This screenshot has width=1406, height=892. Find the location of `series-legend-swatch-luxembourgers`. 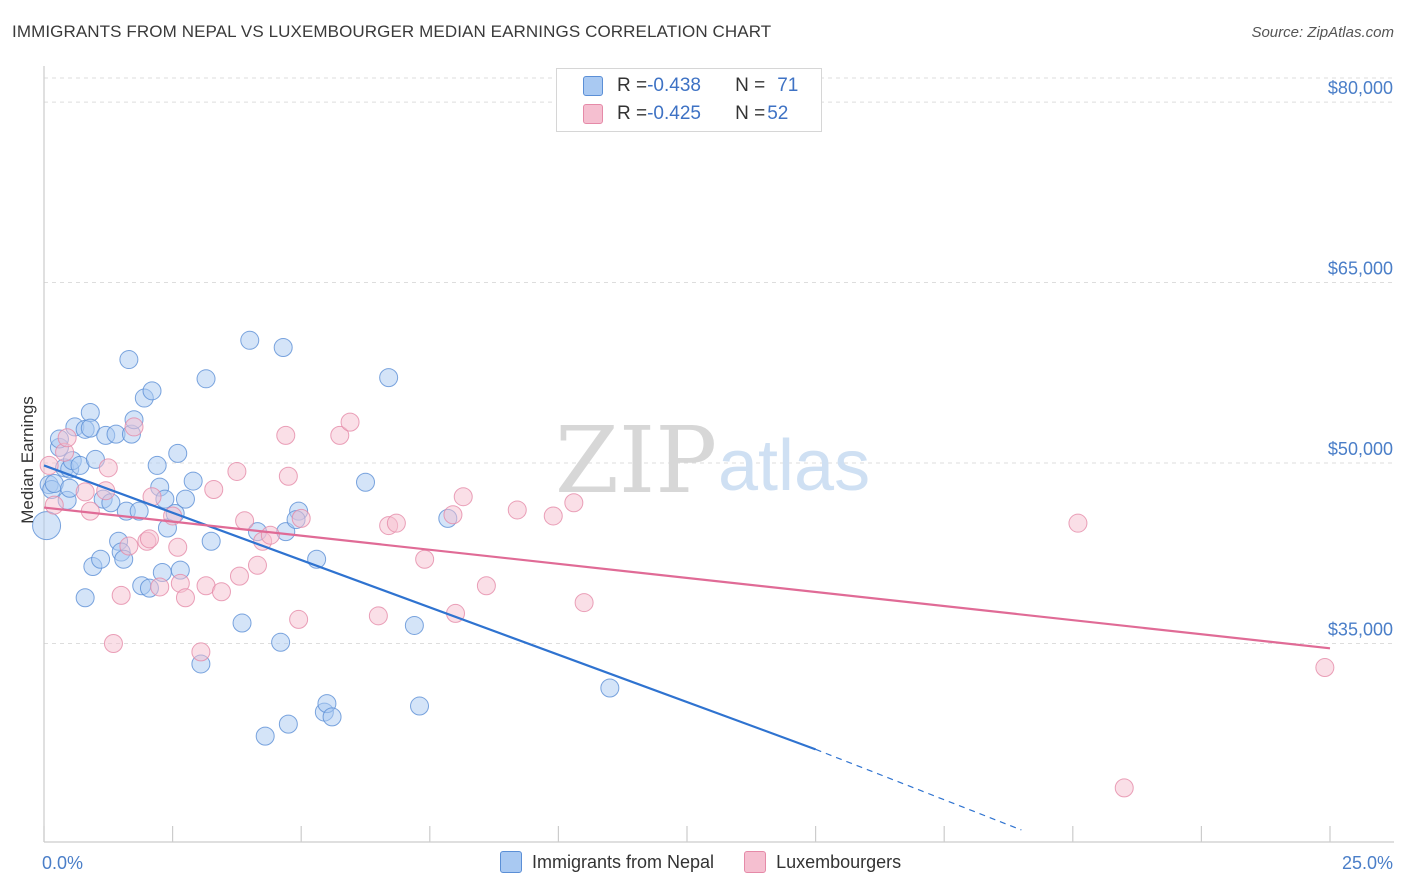

series-legend-swatch-luxembourgers is located at coordinates (755, 862).